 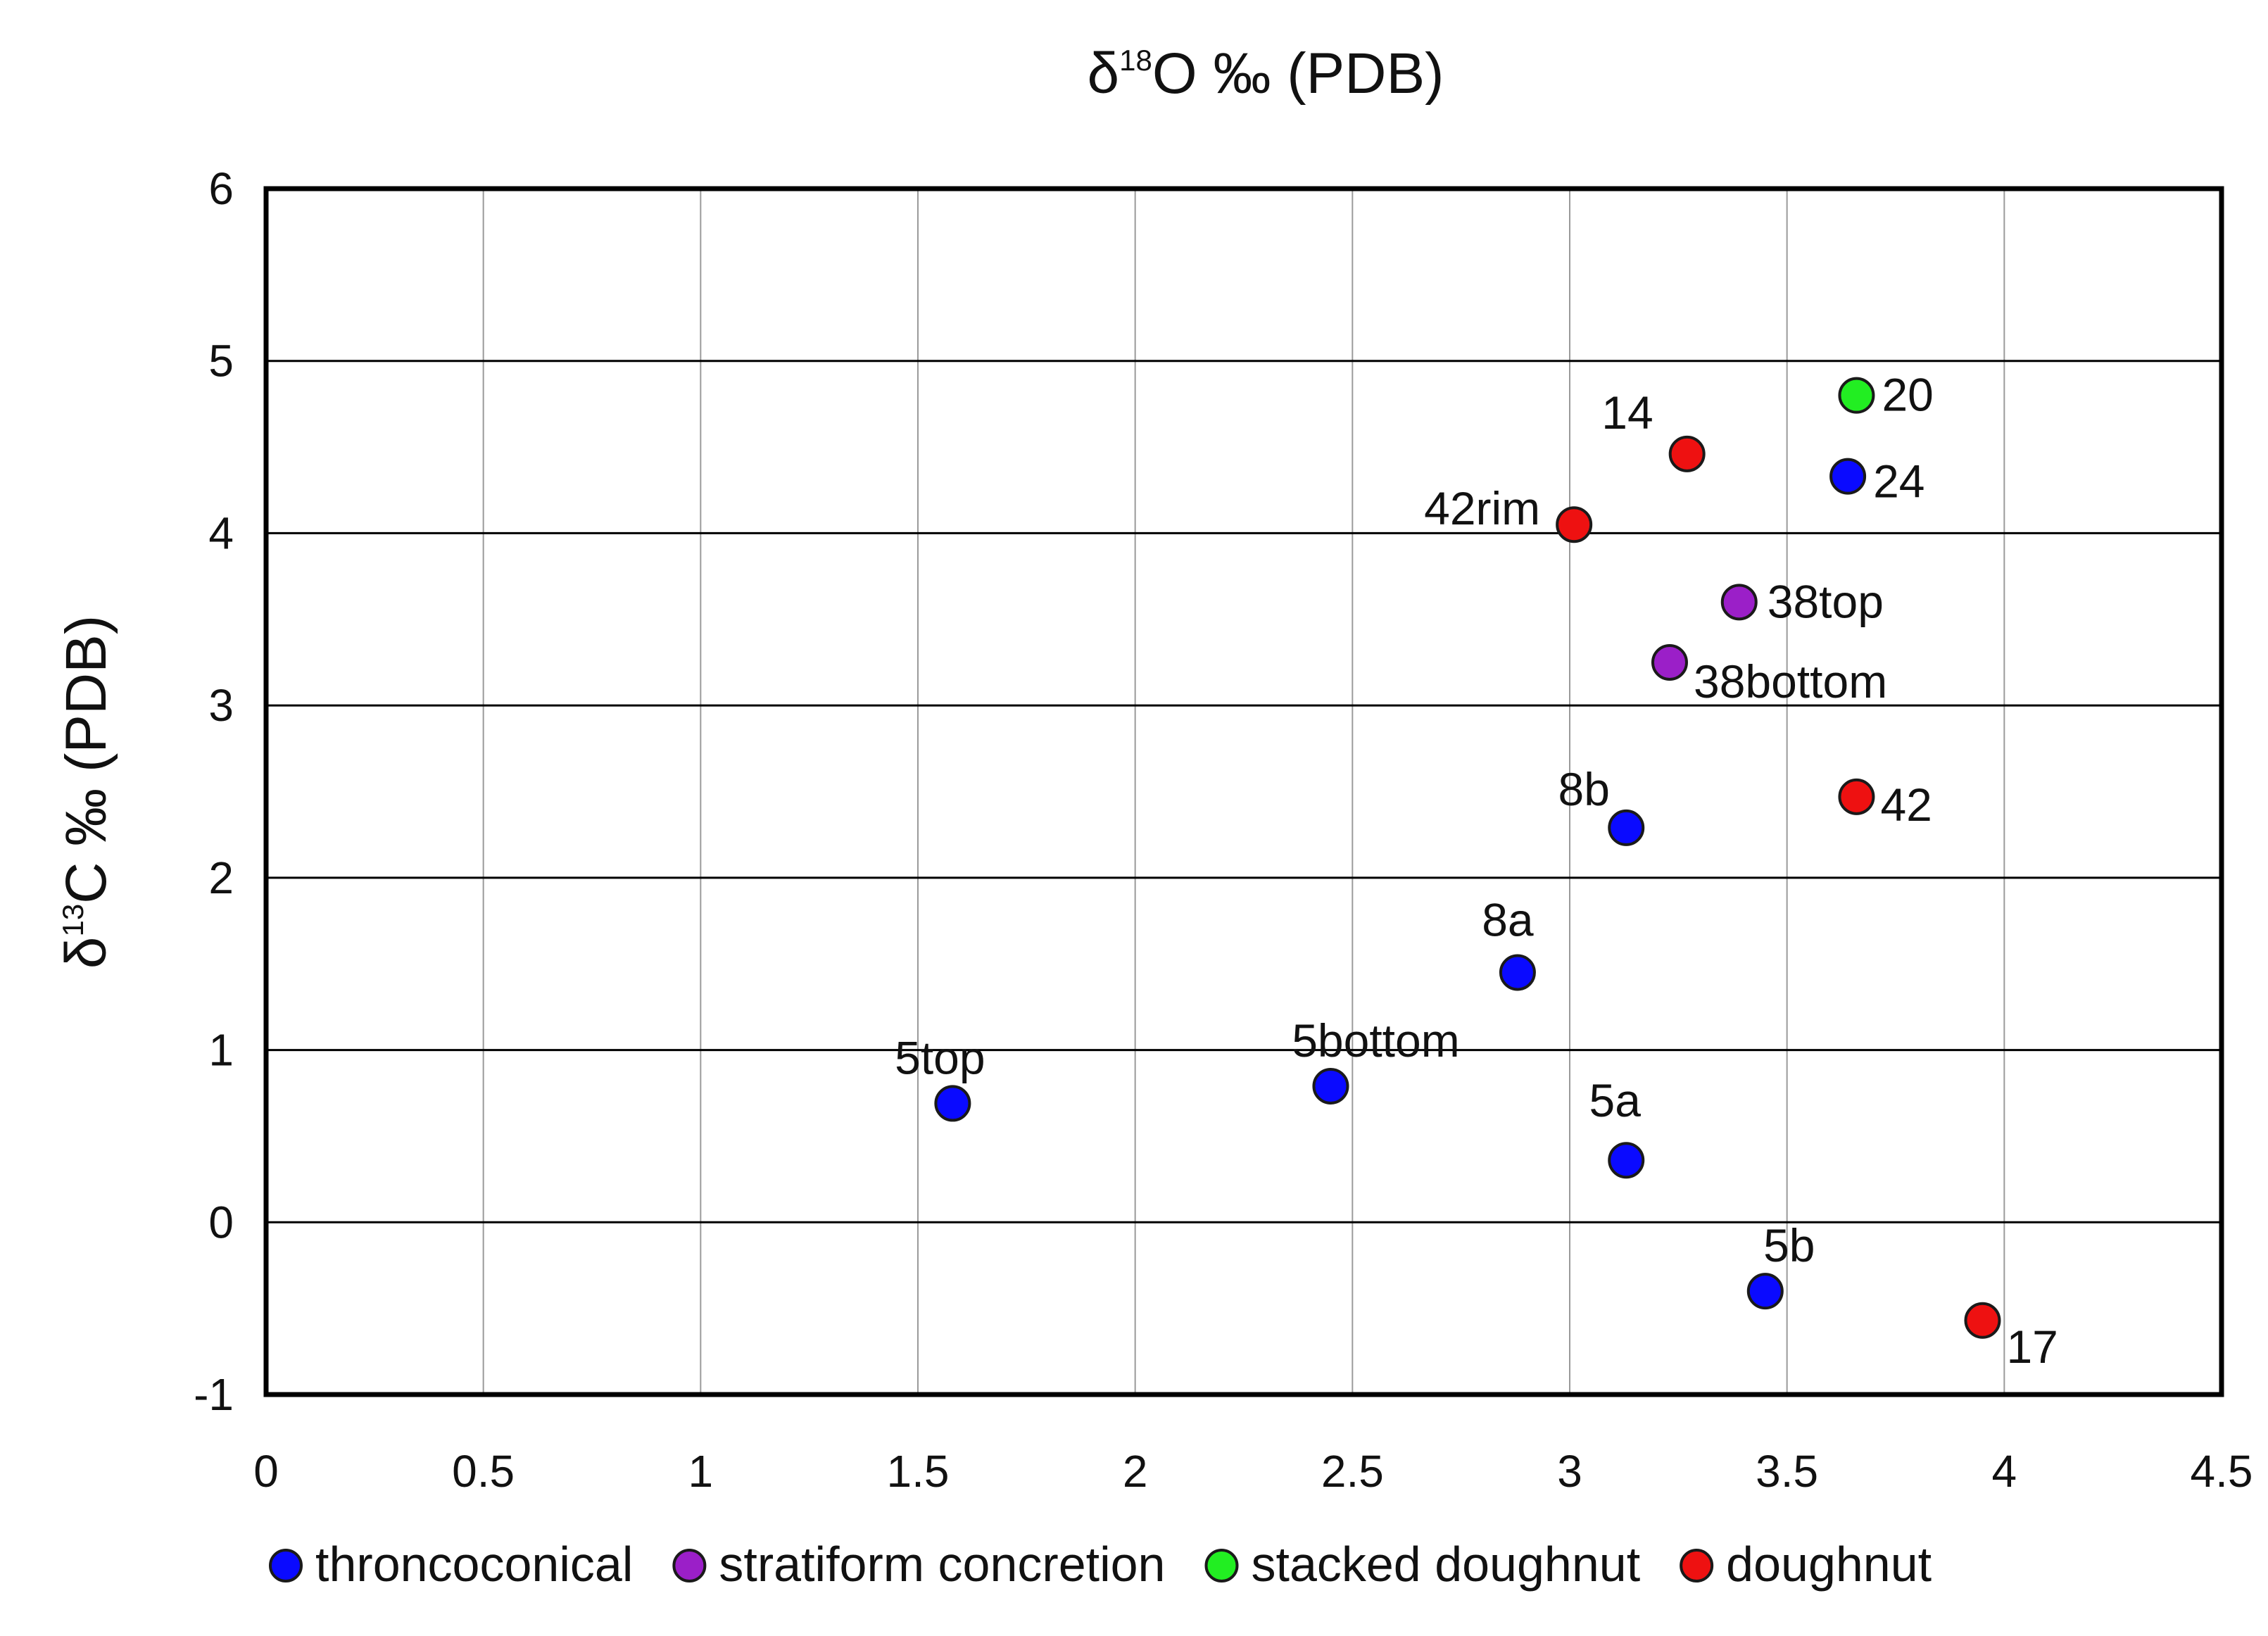 What do you see at coordinates (1899, 481) in the screenshot?
I see `point-label: 24` at bounding box center [1899, 481].